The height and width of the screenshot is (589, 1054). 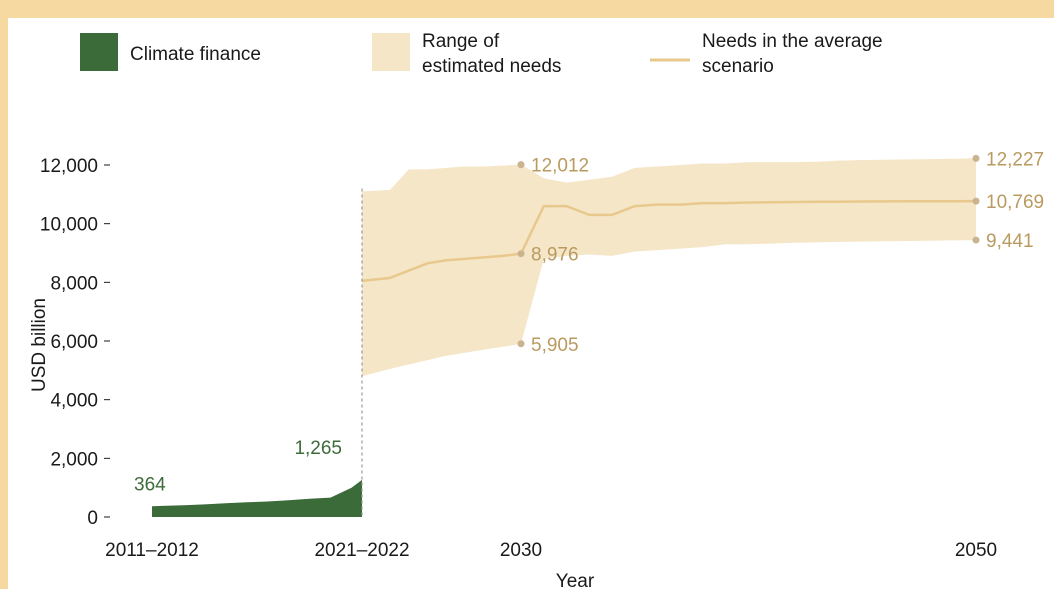 What do you see at coordinates (391, 52) in the screenshot?
I see `legend-swatch-range` at bounding box center [391, 52].